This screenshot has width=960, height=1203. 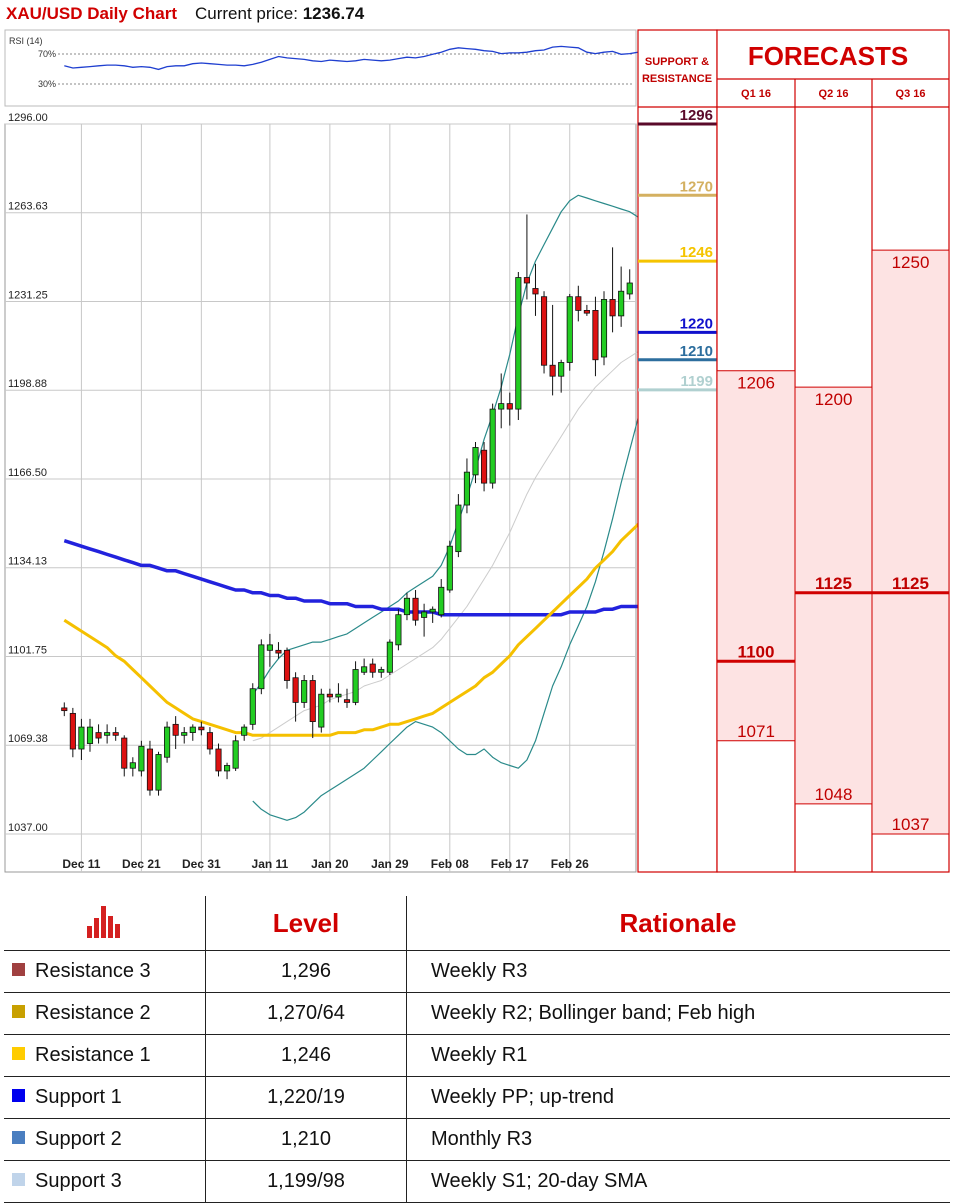 I want to click on rsi-70-label: 70%, so click(x=47, y=54).